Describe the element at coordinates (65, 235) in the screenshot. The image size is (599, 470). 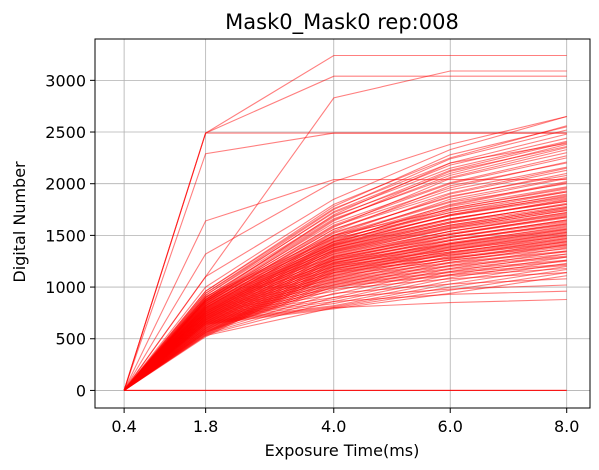
I see `y-tick-label: 1500` at that location.